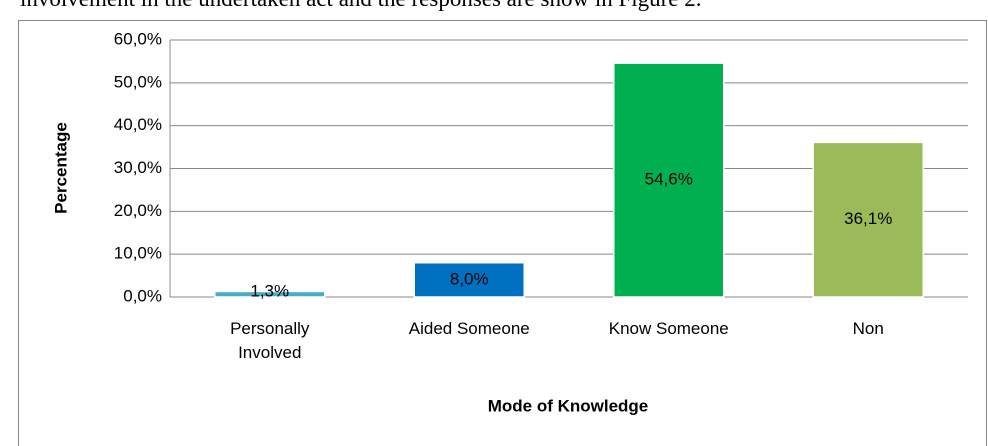 The height and width of the screenshot is (446, 988). I want to click on x-axis-label: Mode of Knowledge, so click(568, 405).